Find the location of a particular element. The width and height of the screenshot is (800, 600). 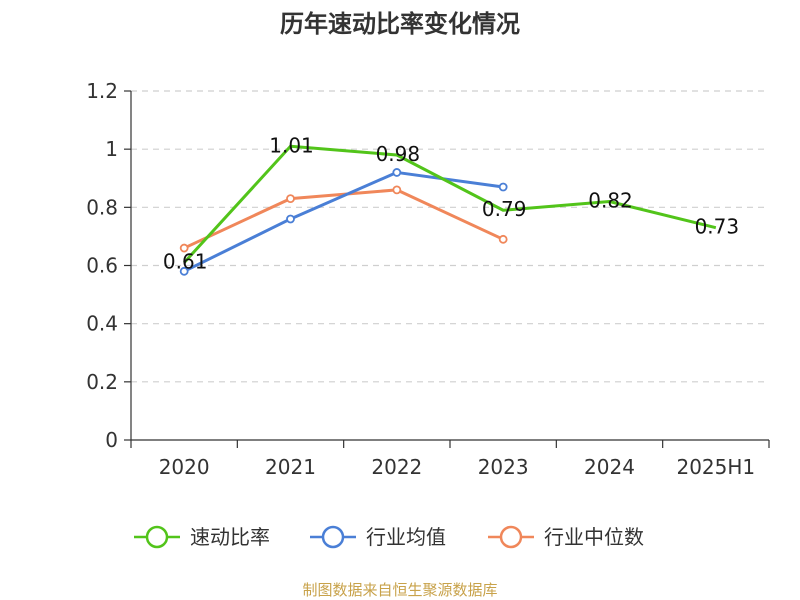

x-tick-label: 2025H1 is located at coordinates (715, 467).